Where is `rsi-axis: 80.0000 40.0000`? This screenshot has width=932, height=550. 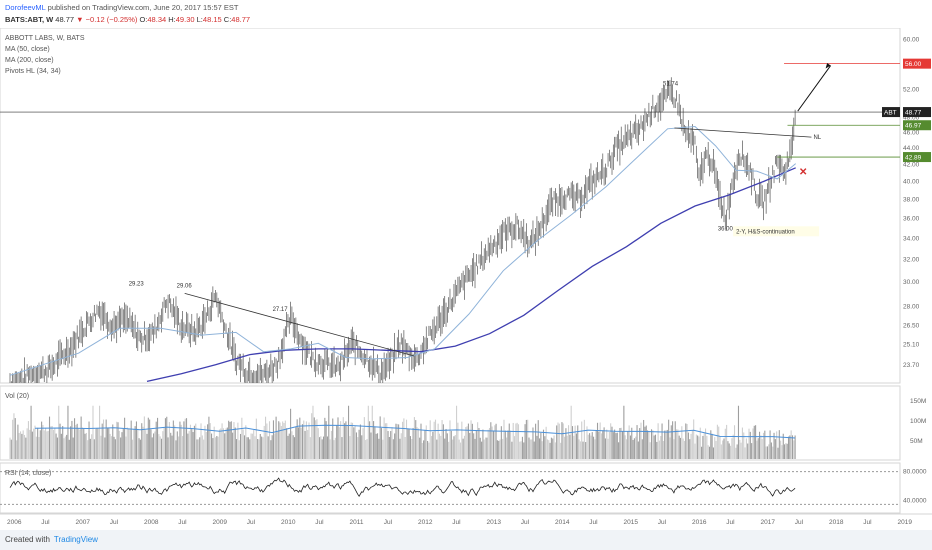 rsi-axis: 80.0000 40.0000 is located at coordinates (915, 487).